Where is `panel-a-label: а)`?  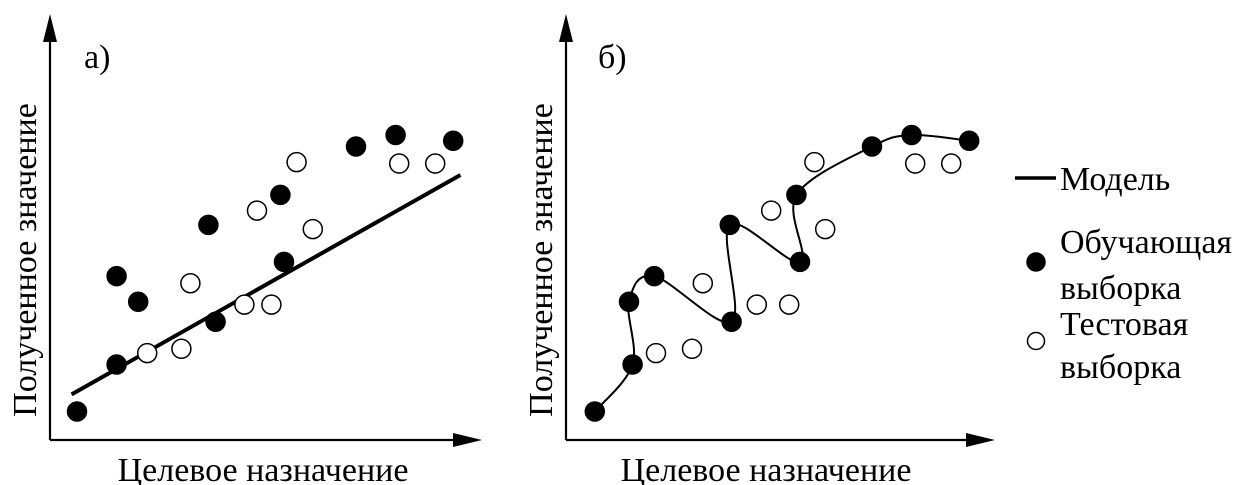 panel-a-label: а) is located at coordinates (97, 57).